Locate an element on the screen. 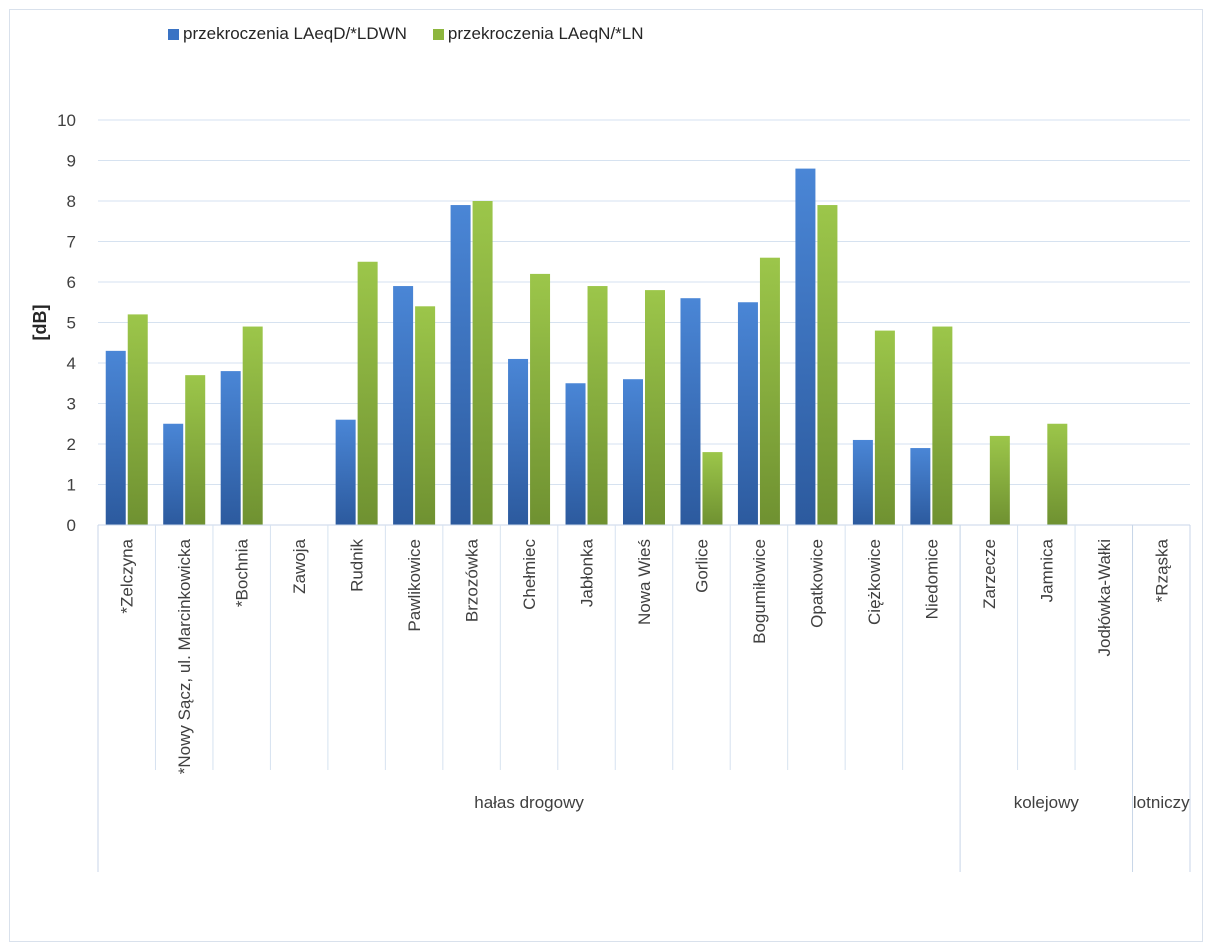 Image resolution: width=1208 pixels, height=947 pixels. x-category-label: Rudnik is located at coordinates (357, 565).